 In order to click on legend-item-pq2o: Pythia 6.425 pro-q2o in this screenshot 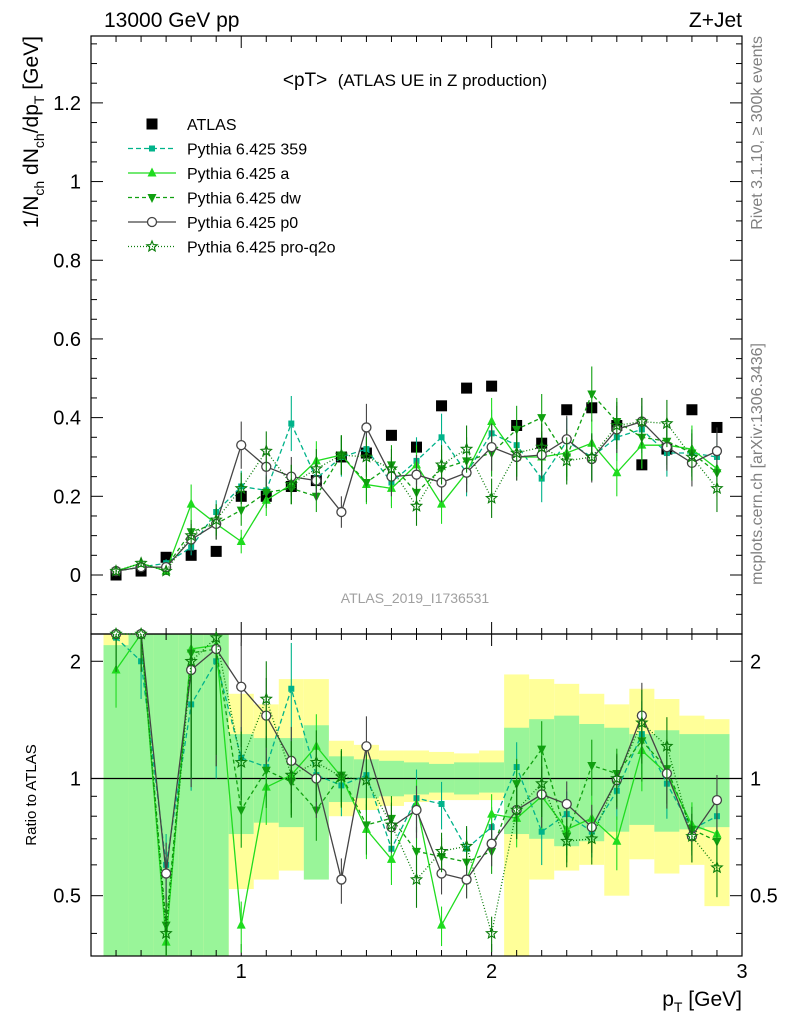, I will do `click(232, 248)`.